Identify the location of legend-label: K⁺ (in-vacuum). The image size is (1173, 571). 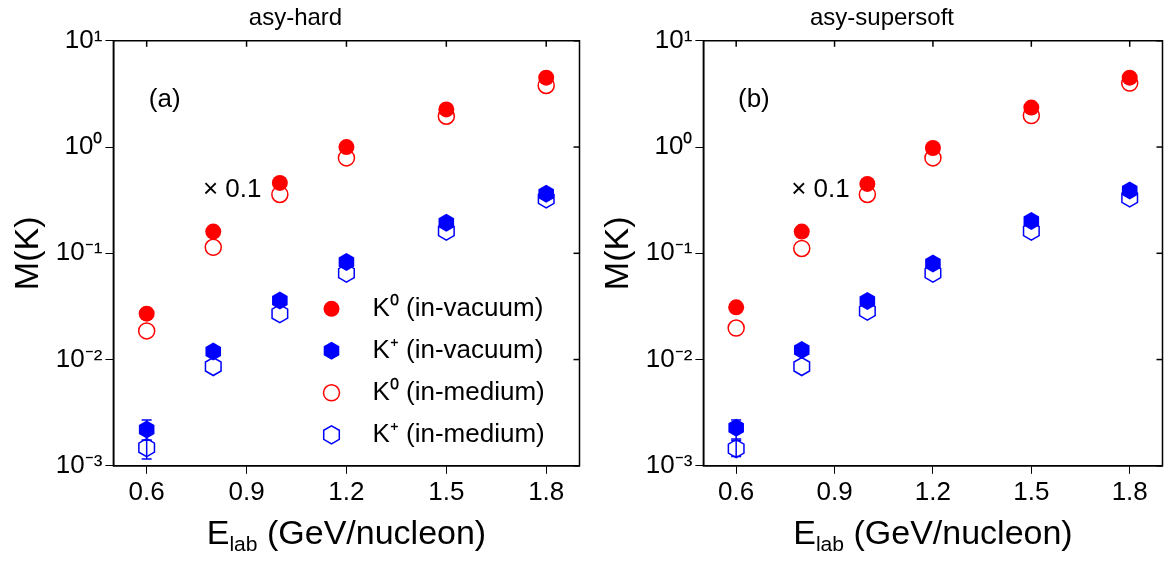
(458, 348).